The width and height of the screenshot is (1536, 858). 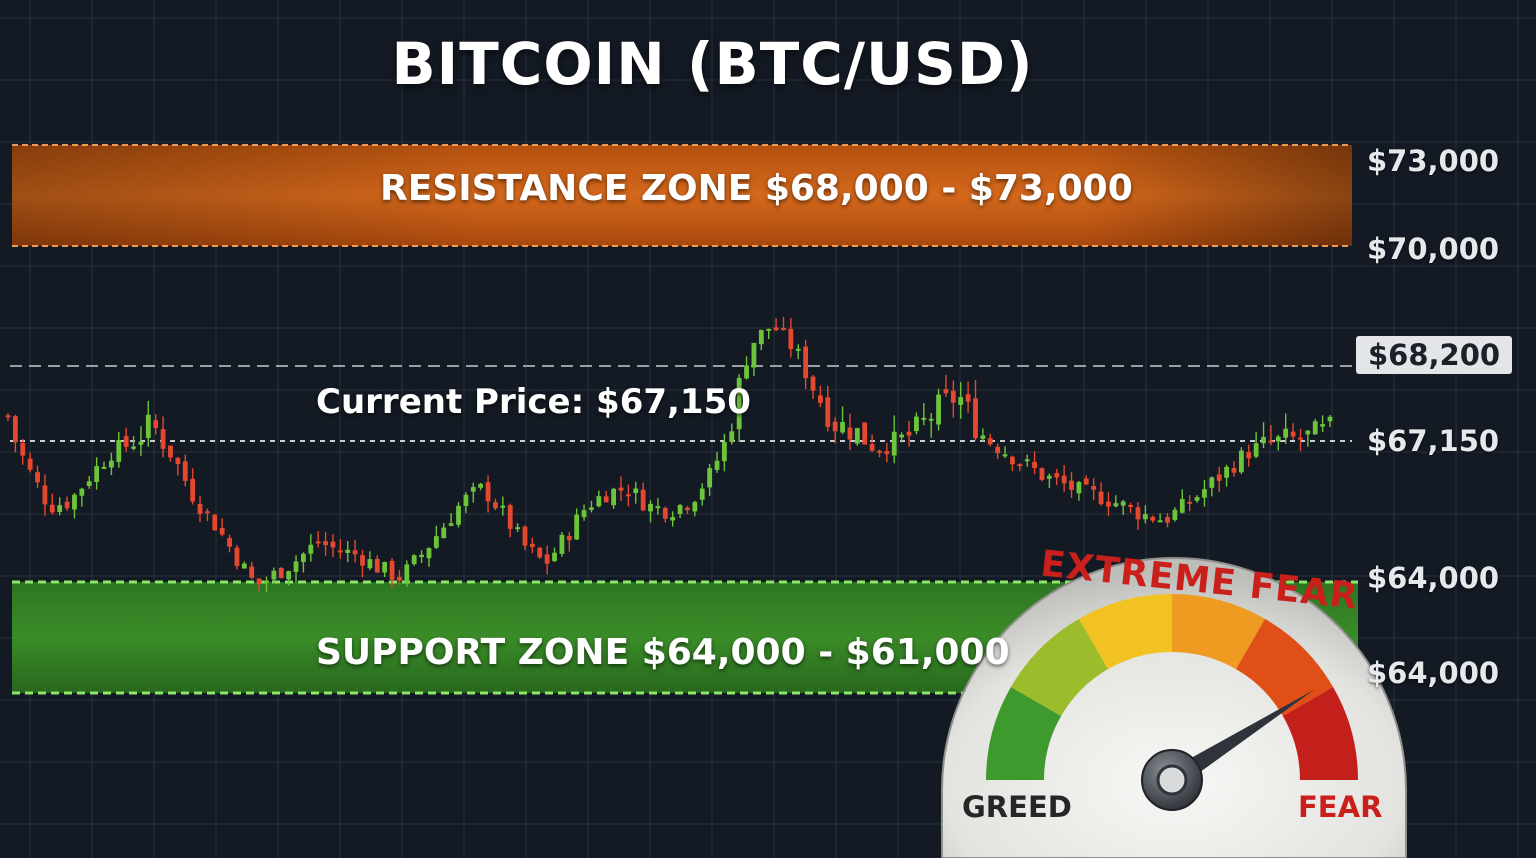 What do you see at coordinates (1433, 441) in the screenshot?
I see `current-price-tick-label: $67,150` at bounding box center [1433, 441].